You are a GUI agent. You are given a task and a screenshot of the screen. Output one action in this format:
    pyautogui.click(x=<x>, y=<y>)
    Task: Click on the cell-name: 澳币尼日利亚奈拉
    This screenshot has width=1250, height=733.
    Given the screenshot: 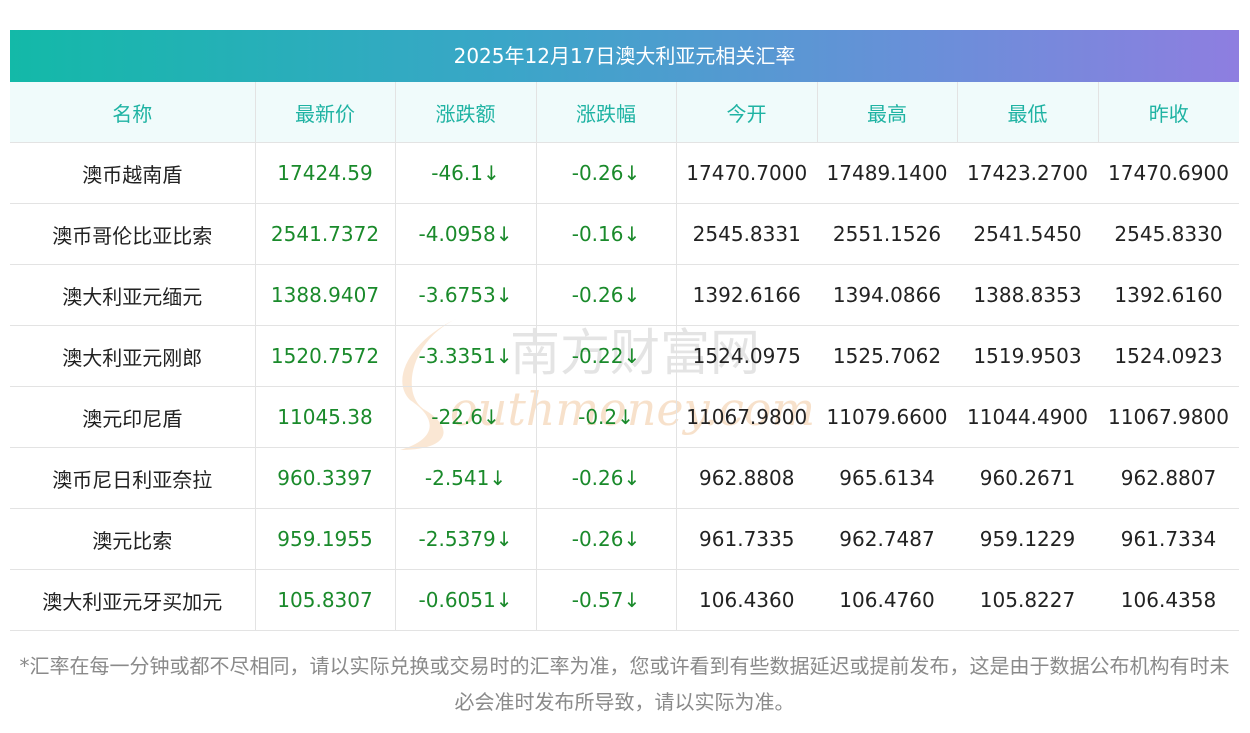 What is the action you would take?
    pyautogui.click(x=133, y=478)
    